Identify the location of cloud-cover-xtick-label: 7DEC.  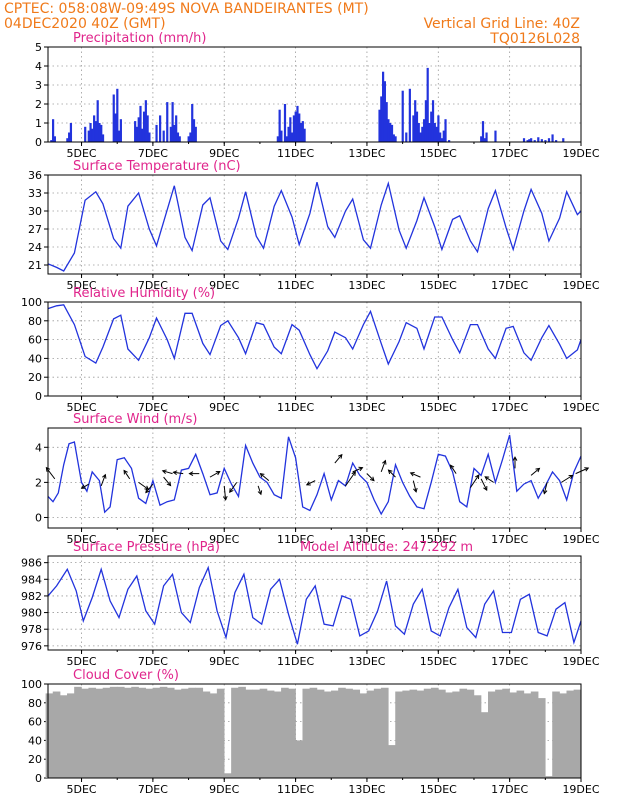
(153, 789).